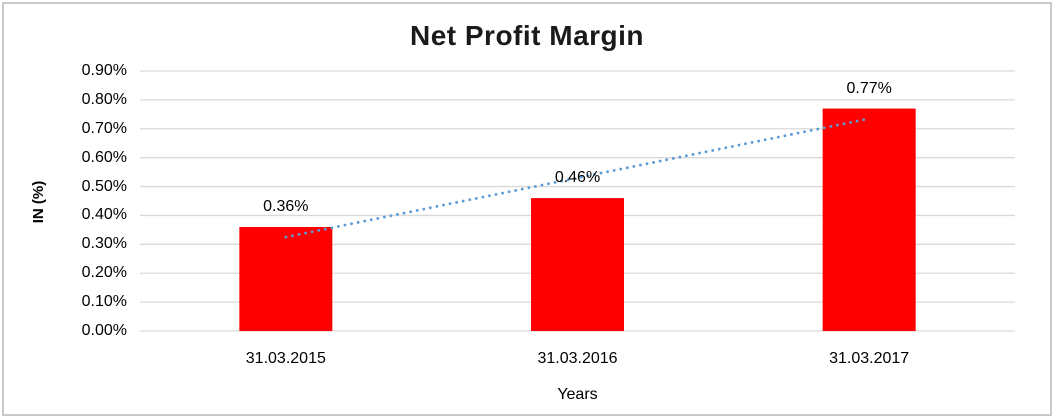 This screenshot has width=1054, height=418. What do you see at coordinates (104, 215) in the screenshot?
I see `y-tick-label: 0.40%` at bounding box center [104, 215].